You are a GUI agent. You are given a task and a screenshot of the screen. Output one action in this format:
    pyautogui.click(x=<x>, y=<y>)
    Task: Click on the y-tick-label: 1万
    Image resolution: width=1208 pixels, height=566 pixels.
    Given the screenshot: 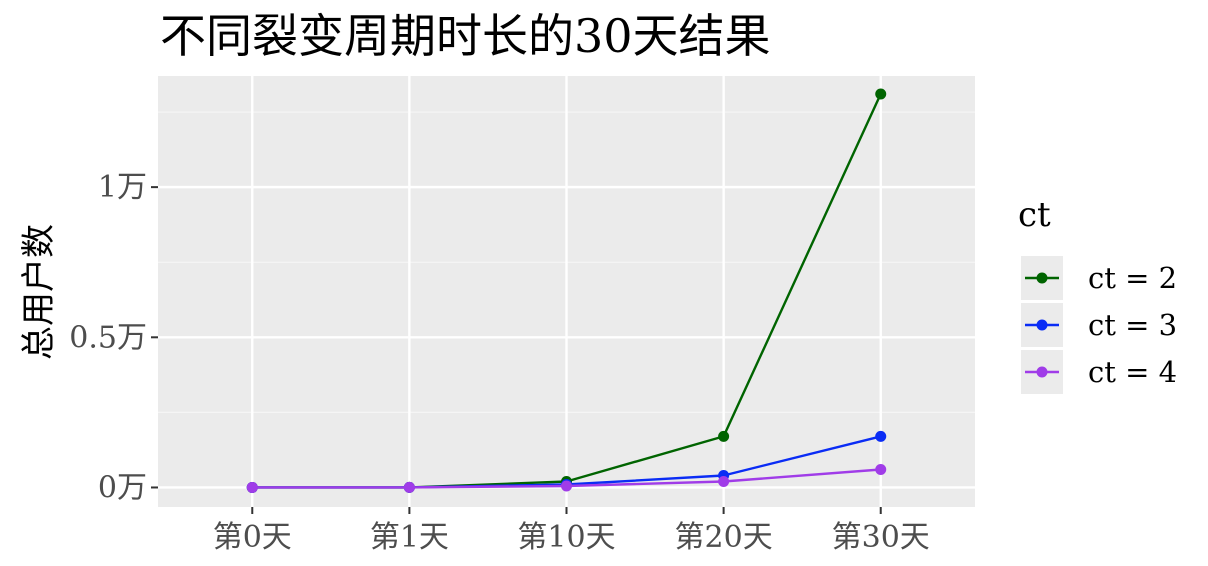 What is the action you would take?
    pyautogui.click(x=122, y=187)
    